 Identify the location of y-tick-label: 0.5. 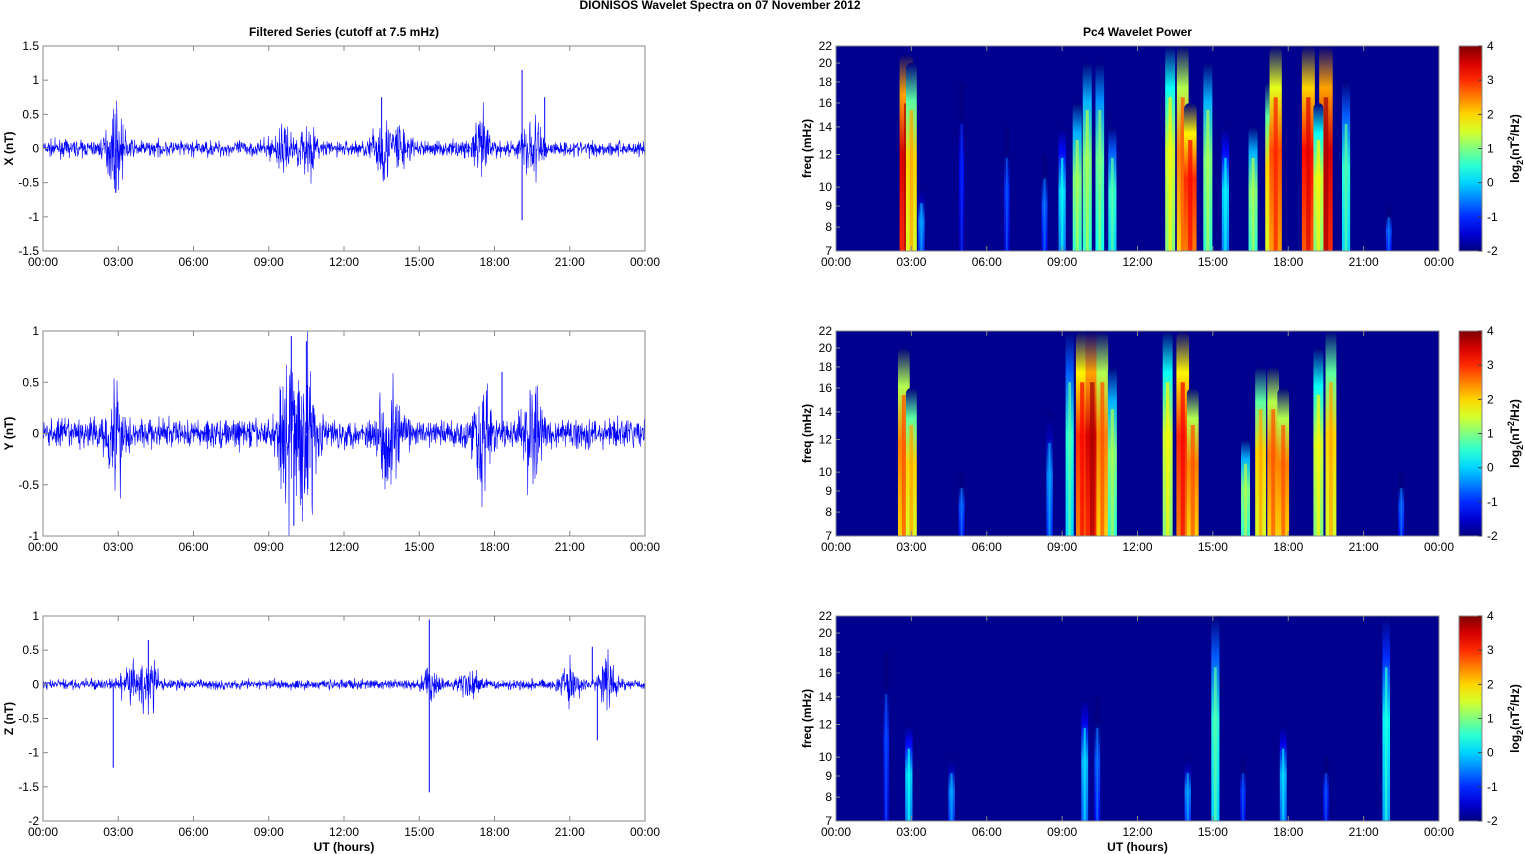
(30, 114).